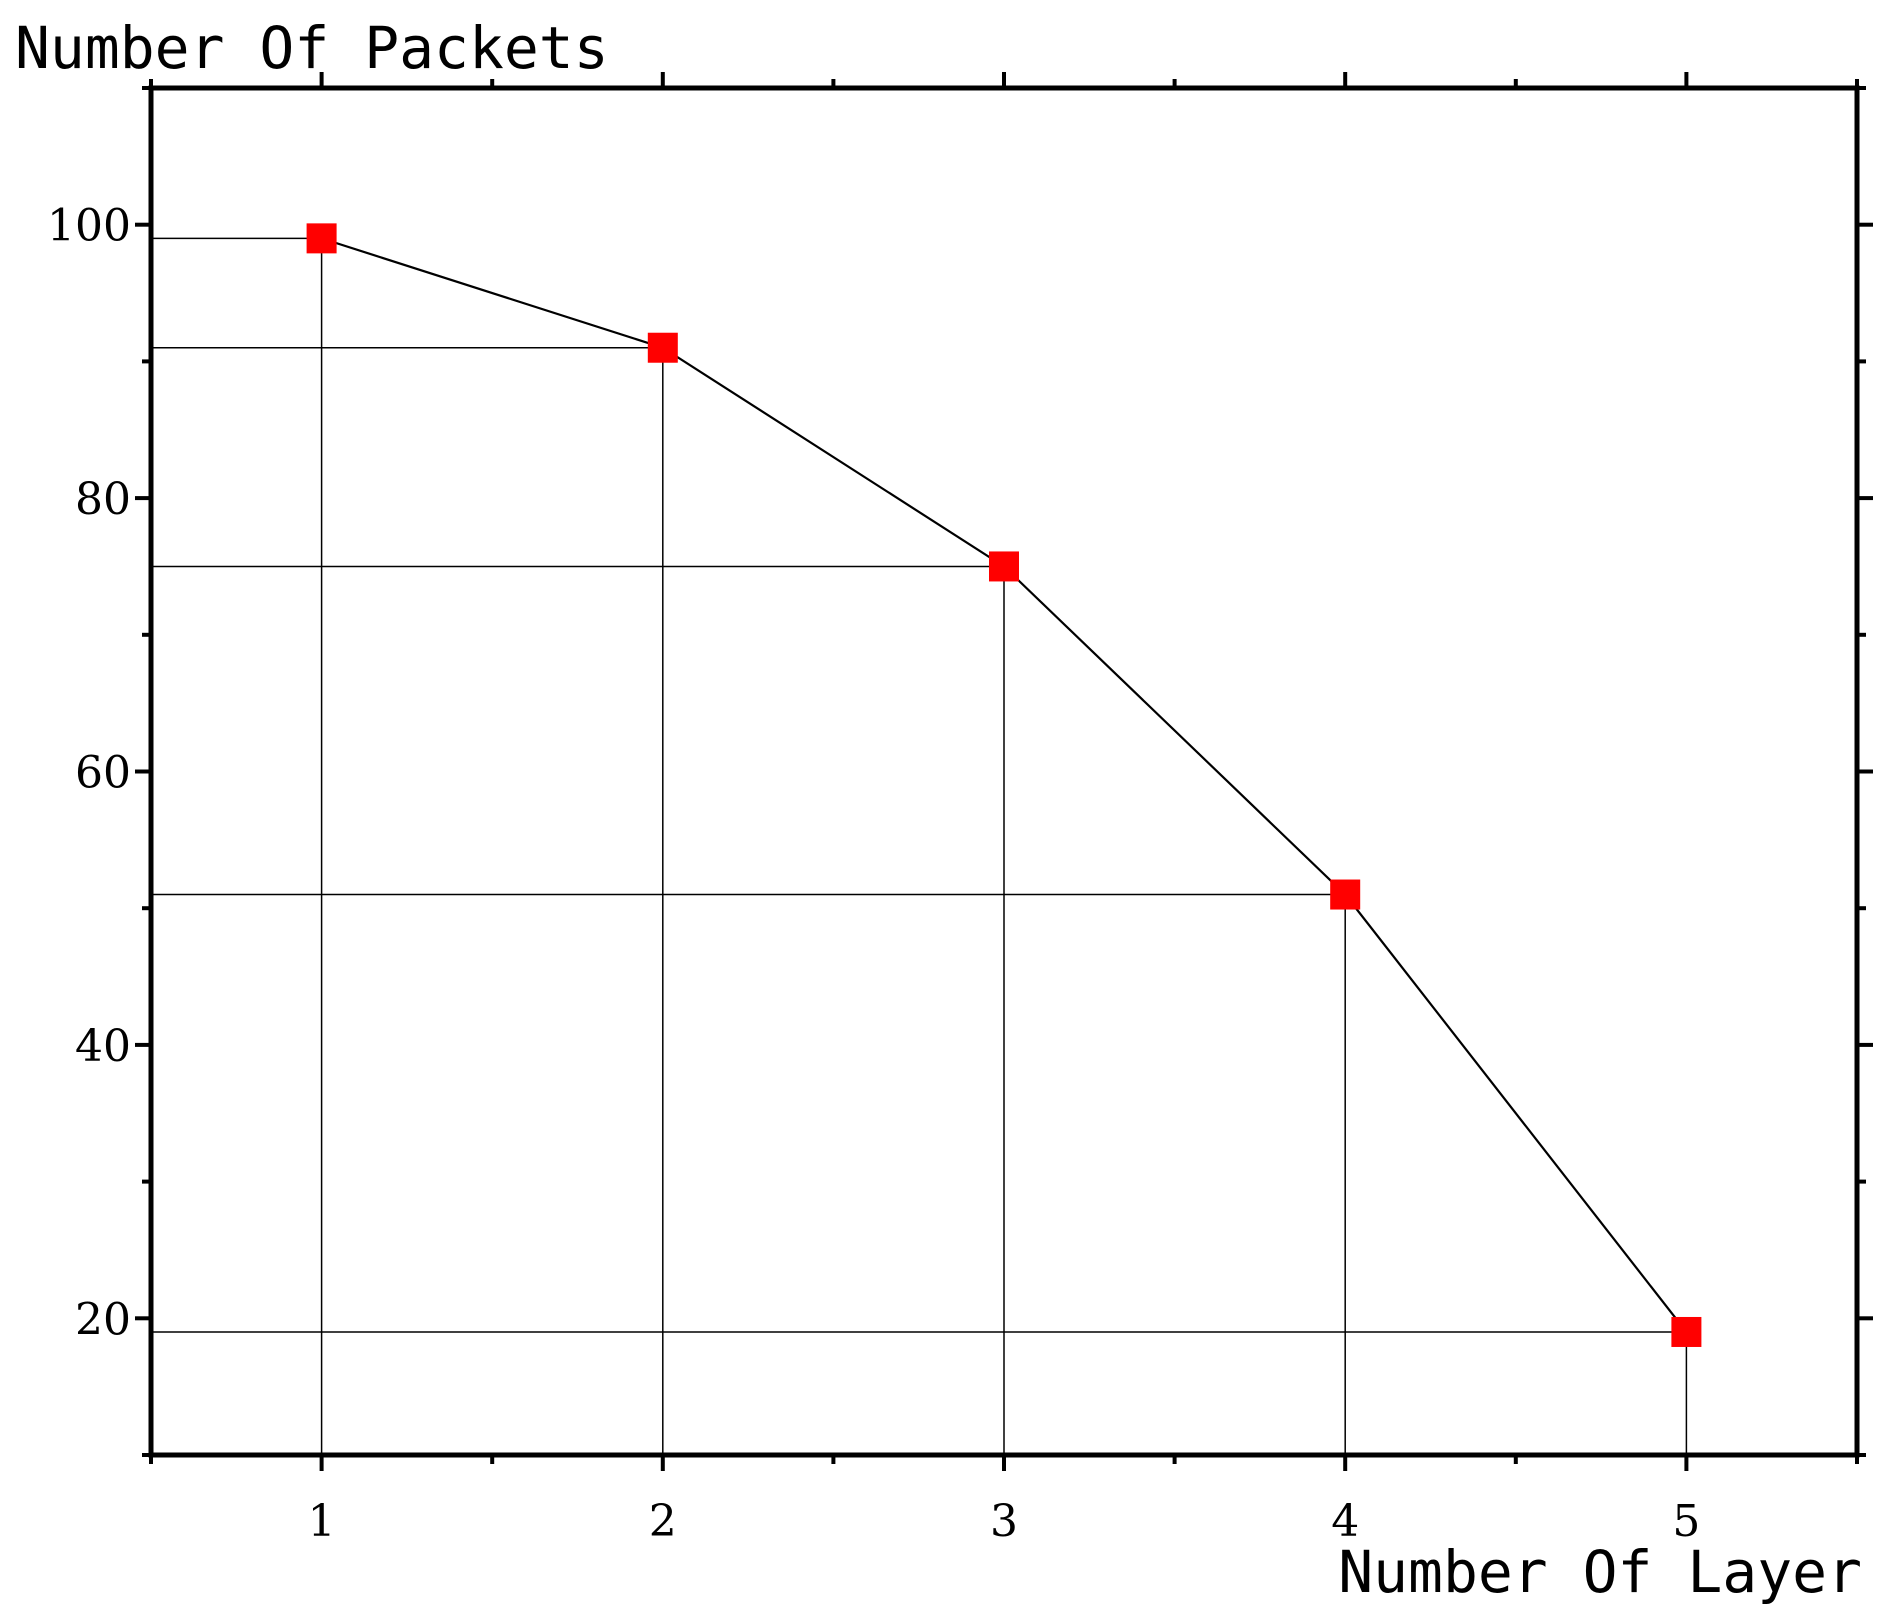  What do you see at coordinates (103, 1319) in the screenshot?
I see `y-tick-label: 20` at bounding box center [103, 1319].